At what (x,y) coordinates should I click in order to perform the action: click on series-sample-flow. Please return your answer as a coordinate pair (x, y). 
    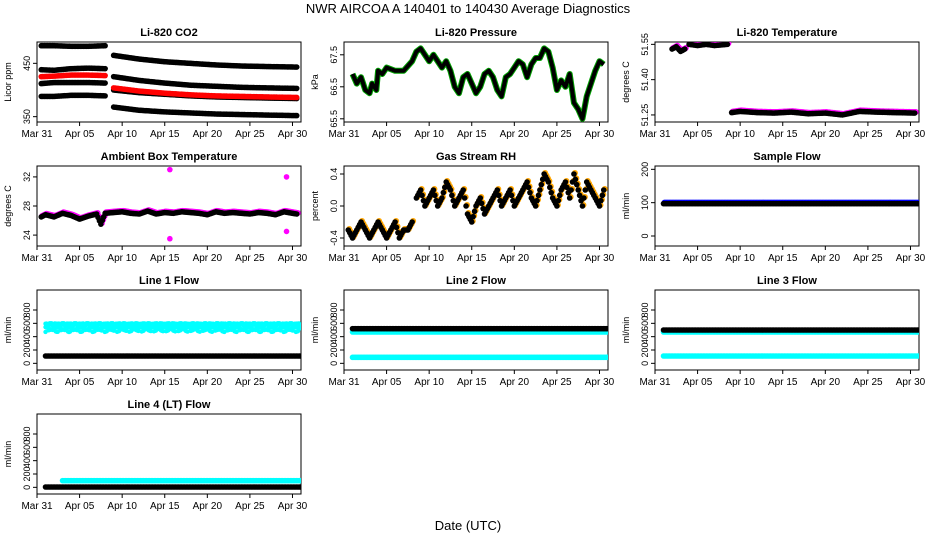
    Looking at the image, I should click on (789, 203).